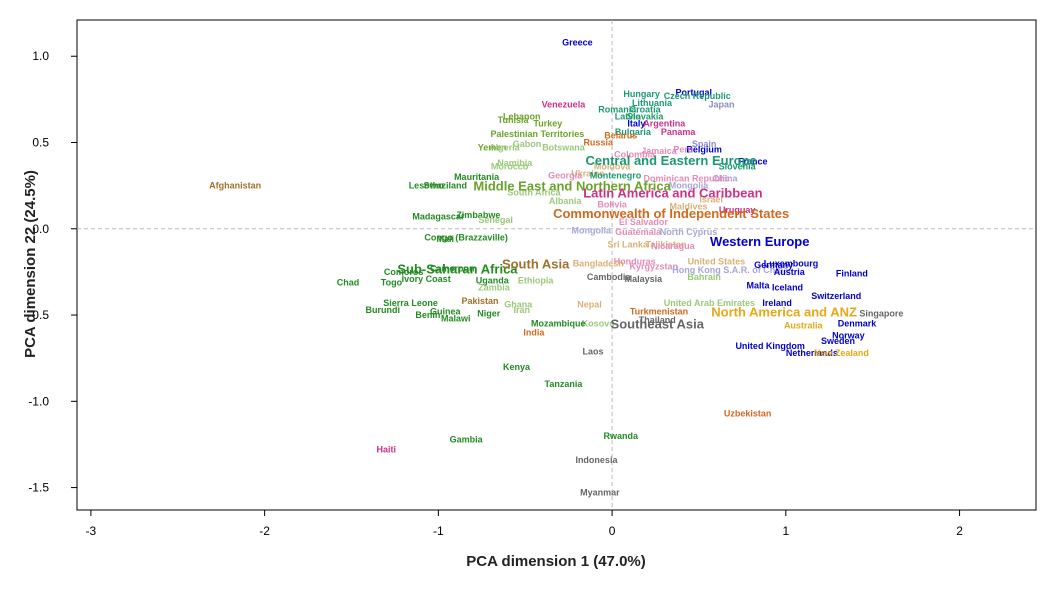 The image size is (1055, 591). Describe the element at coordinates (881, 313) in the screenshot. I see `point-label: Singapore` at that location.